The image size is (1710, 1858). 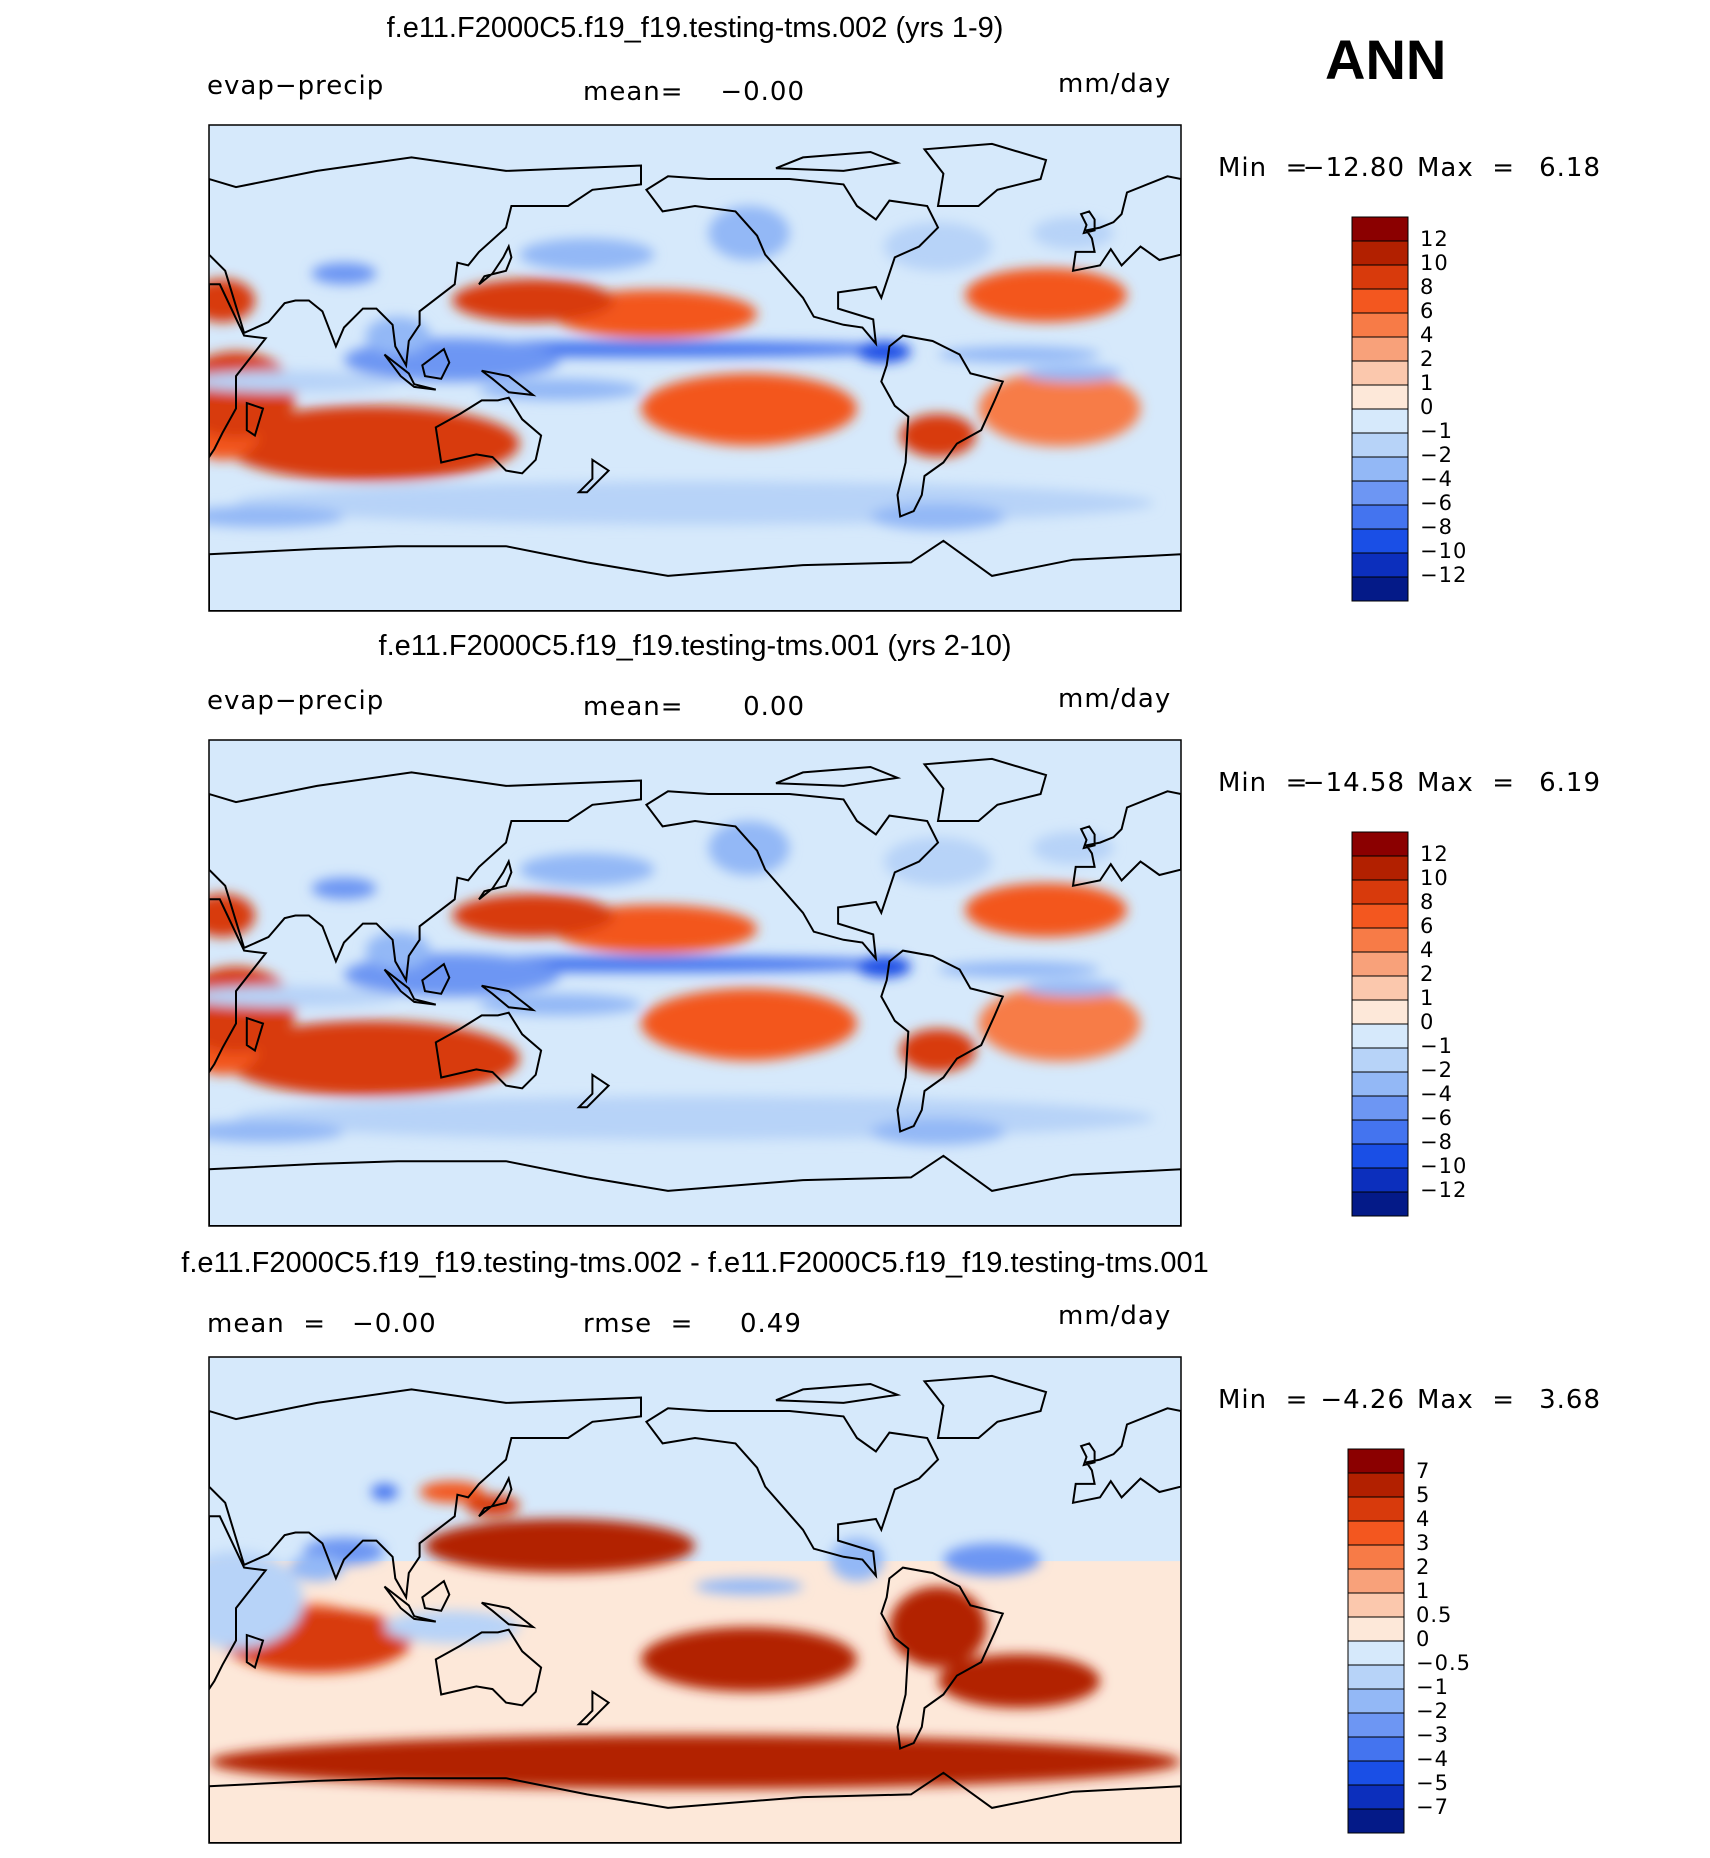 I want to click on colorbar-tick-label: 5, so click(x=1423, y=1495).